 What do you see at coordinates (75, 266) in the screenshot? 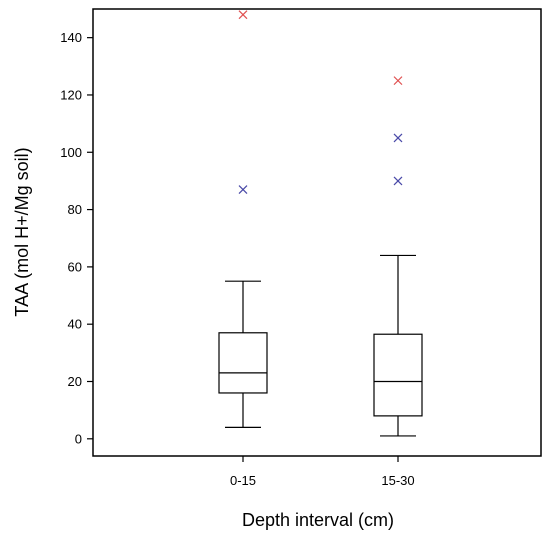
I see `y-tick-label: 60` at bounding box center [75, 266].